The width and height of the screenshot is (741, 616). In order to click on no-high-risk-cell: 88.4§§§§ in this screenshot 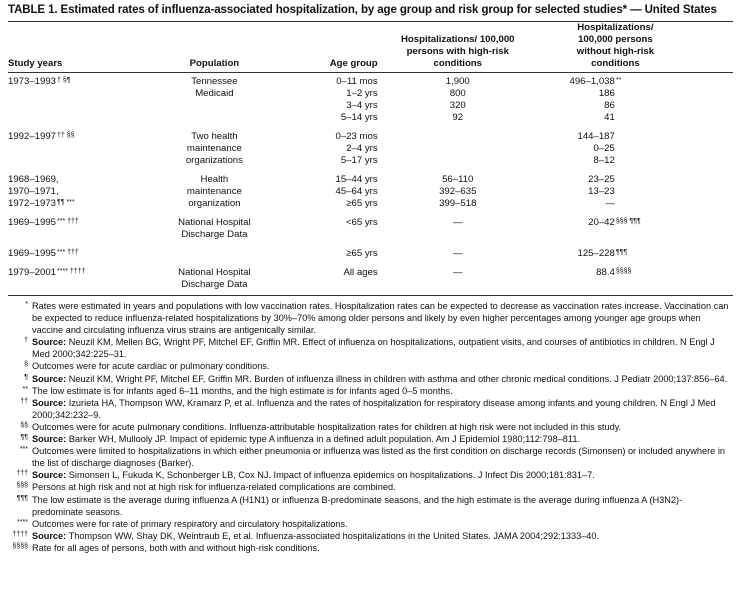, I will do `click(614, 272)`.